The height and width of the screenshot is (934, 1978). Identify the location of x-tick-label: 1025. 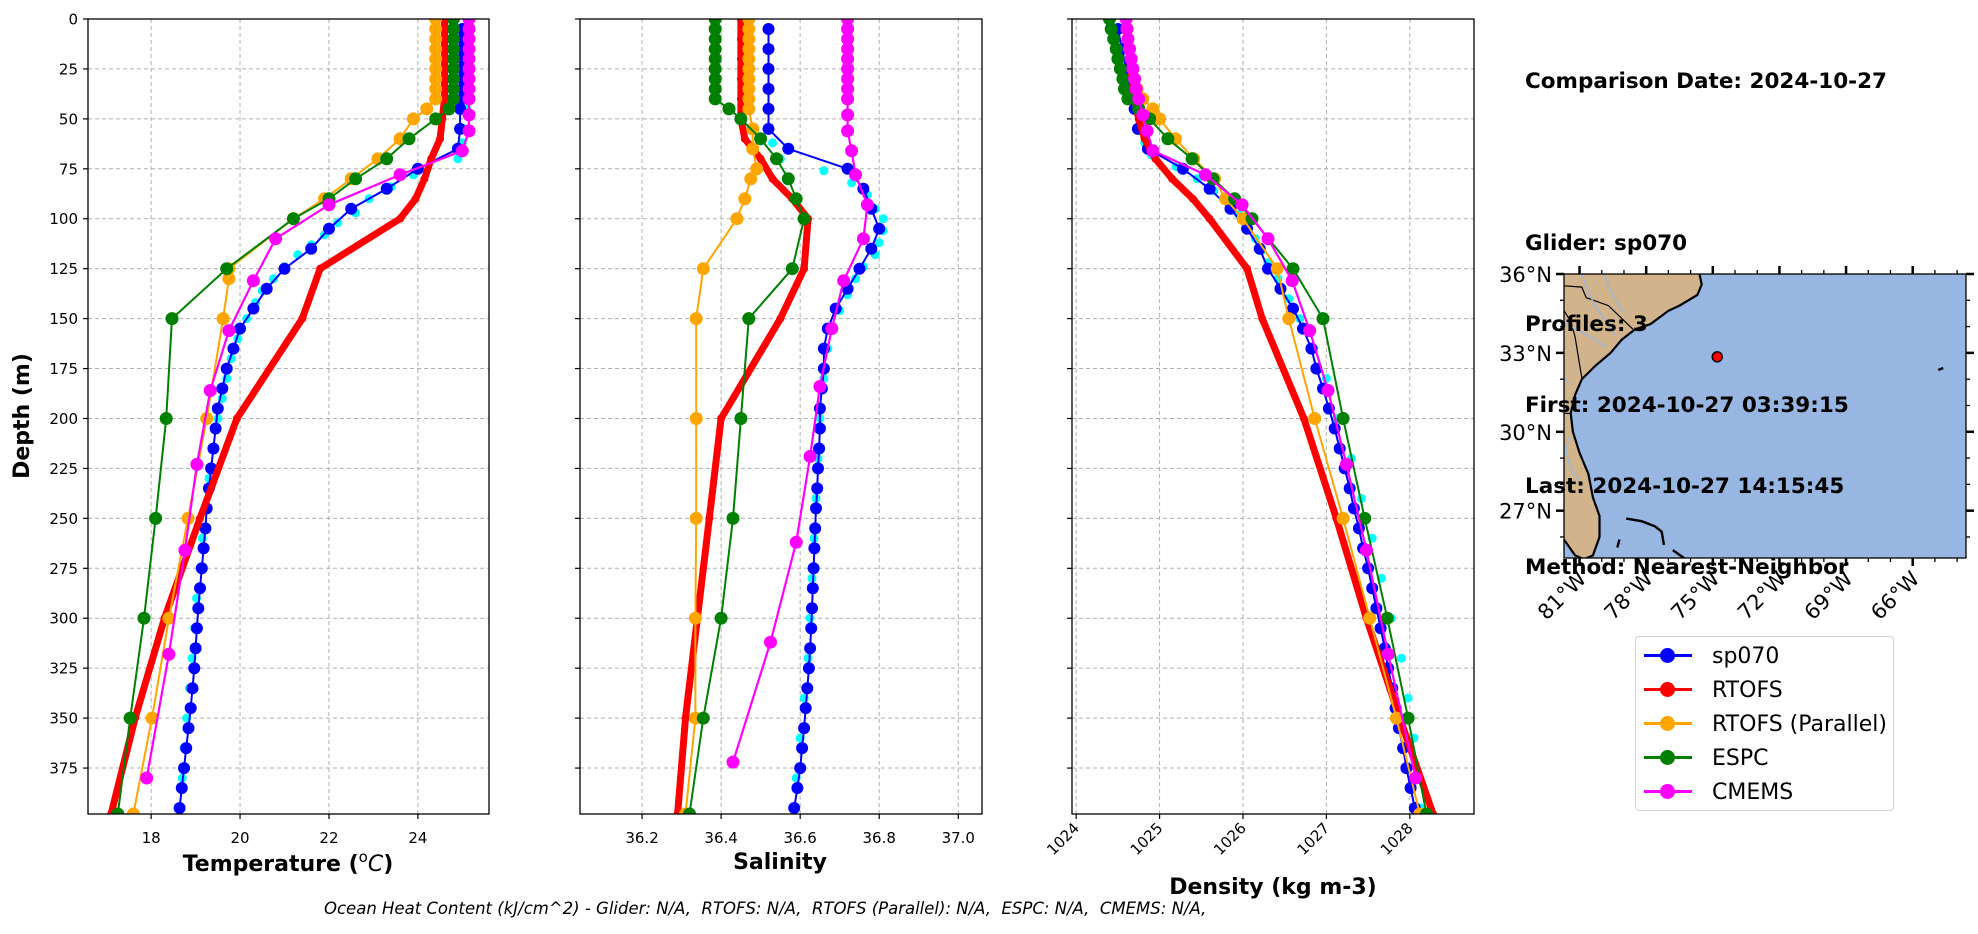
(1147, 839).